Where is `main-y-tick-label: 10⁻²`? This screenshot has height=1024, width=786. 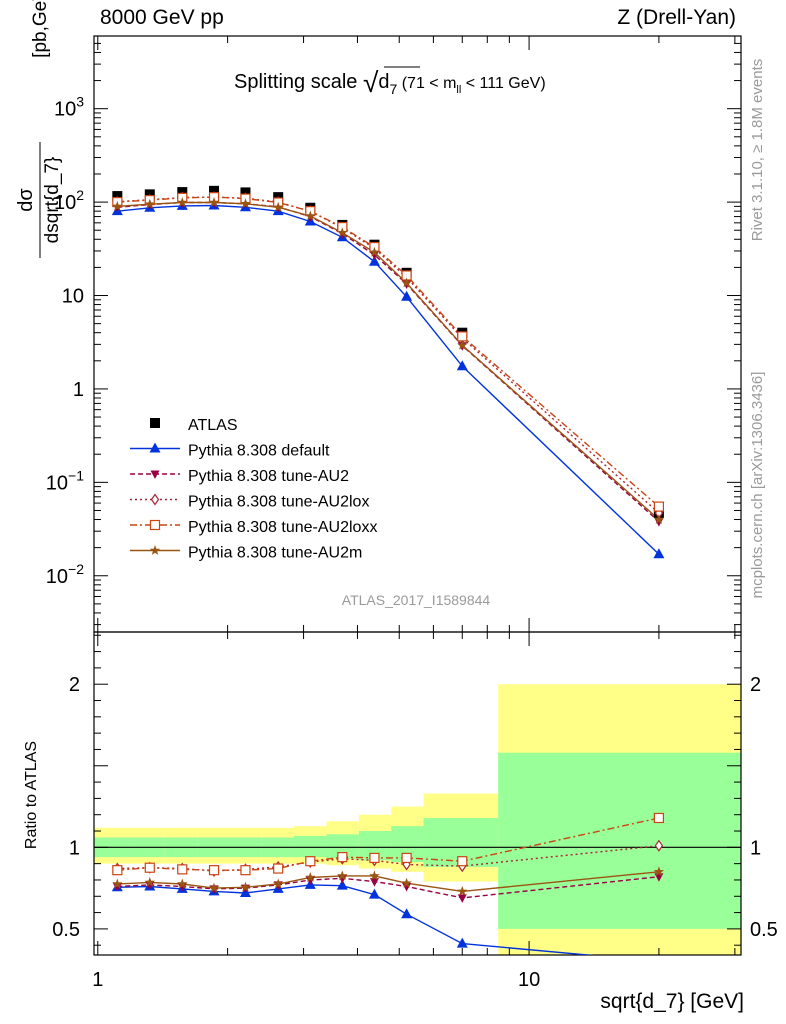
main-y-tick-label: 10⁻² is located at coordinates (65, 574).